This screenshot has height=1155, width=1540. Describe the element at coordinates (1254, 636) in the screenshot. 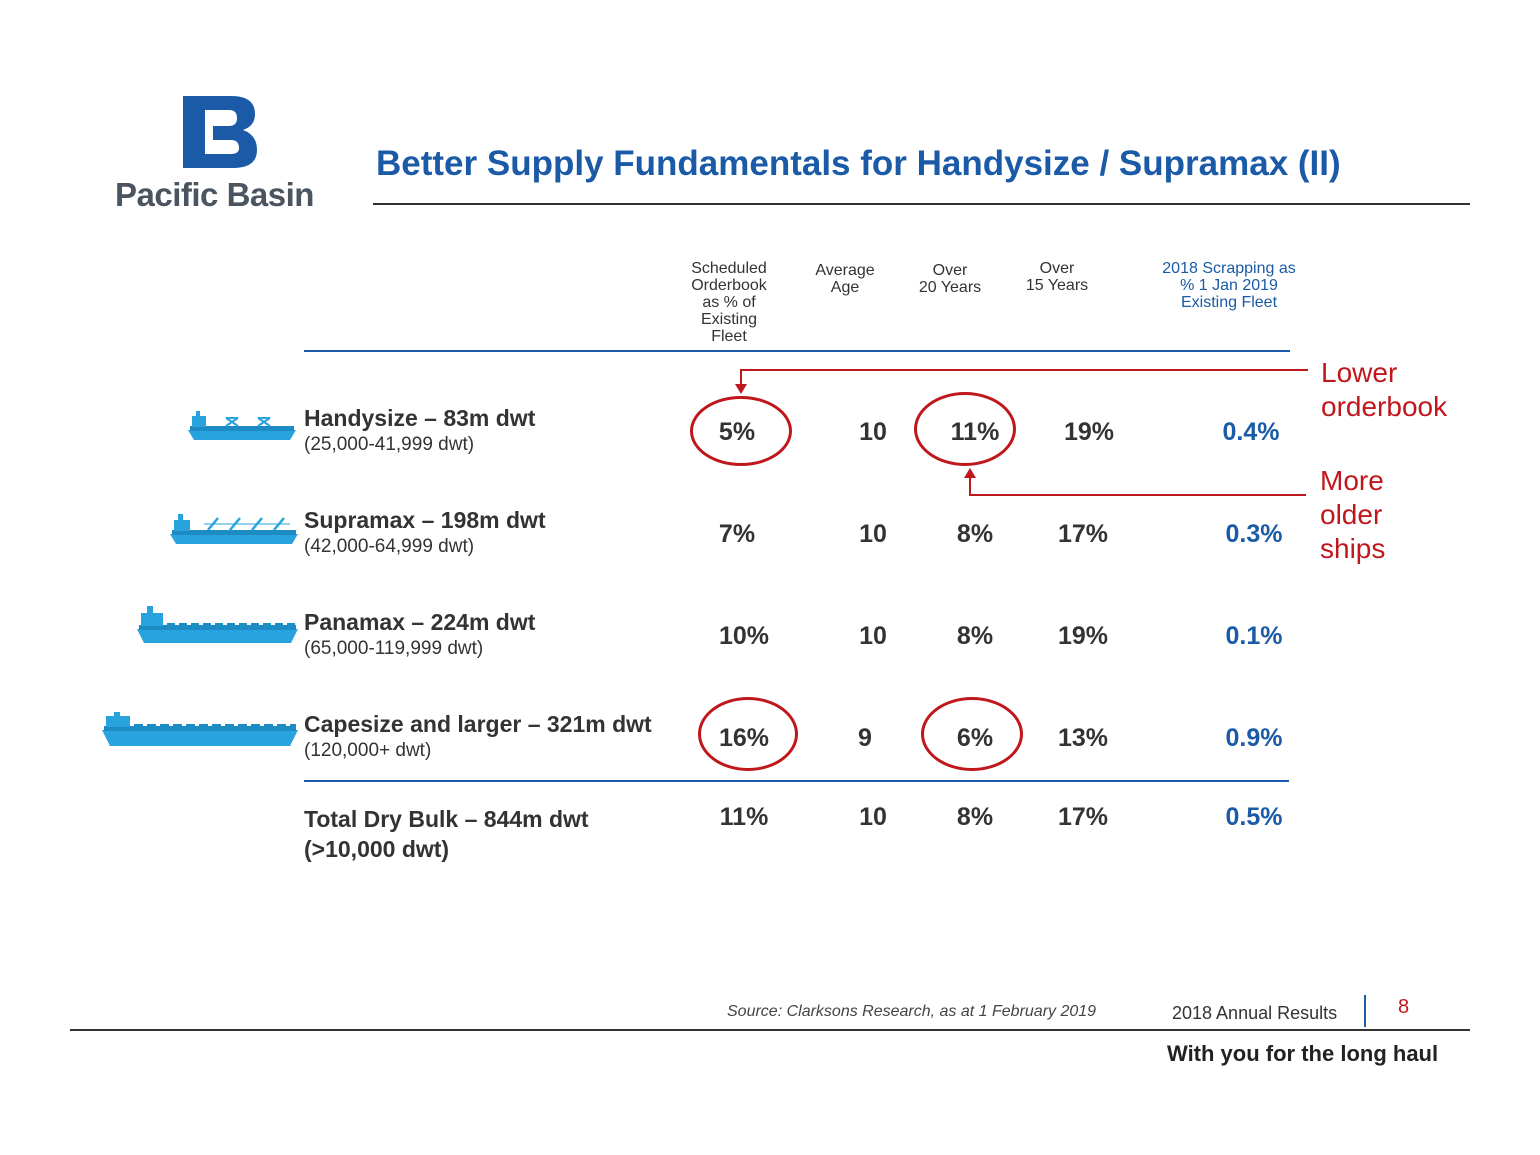

I see `row-panamax-scrapping: 0.1%` at that location.